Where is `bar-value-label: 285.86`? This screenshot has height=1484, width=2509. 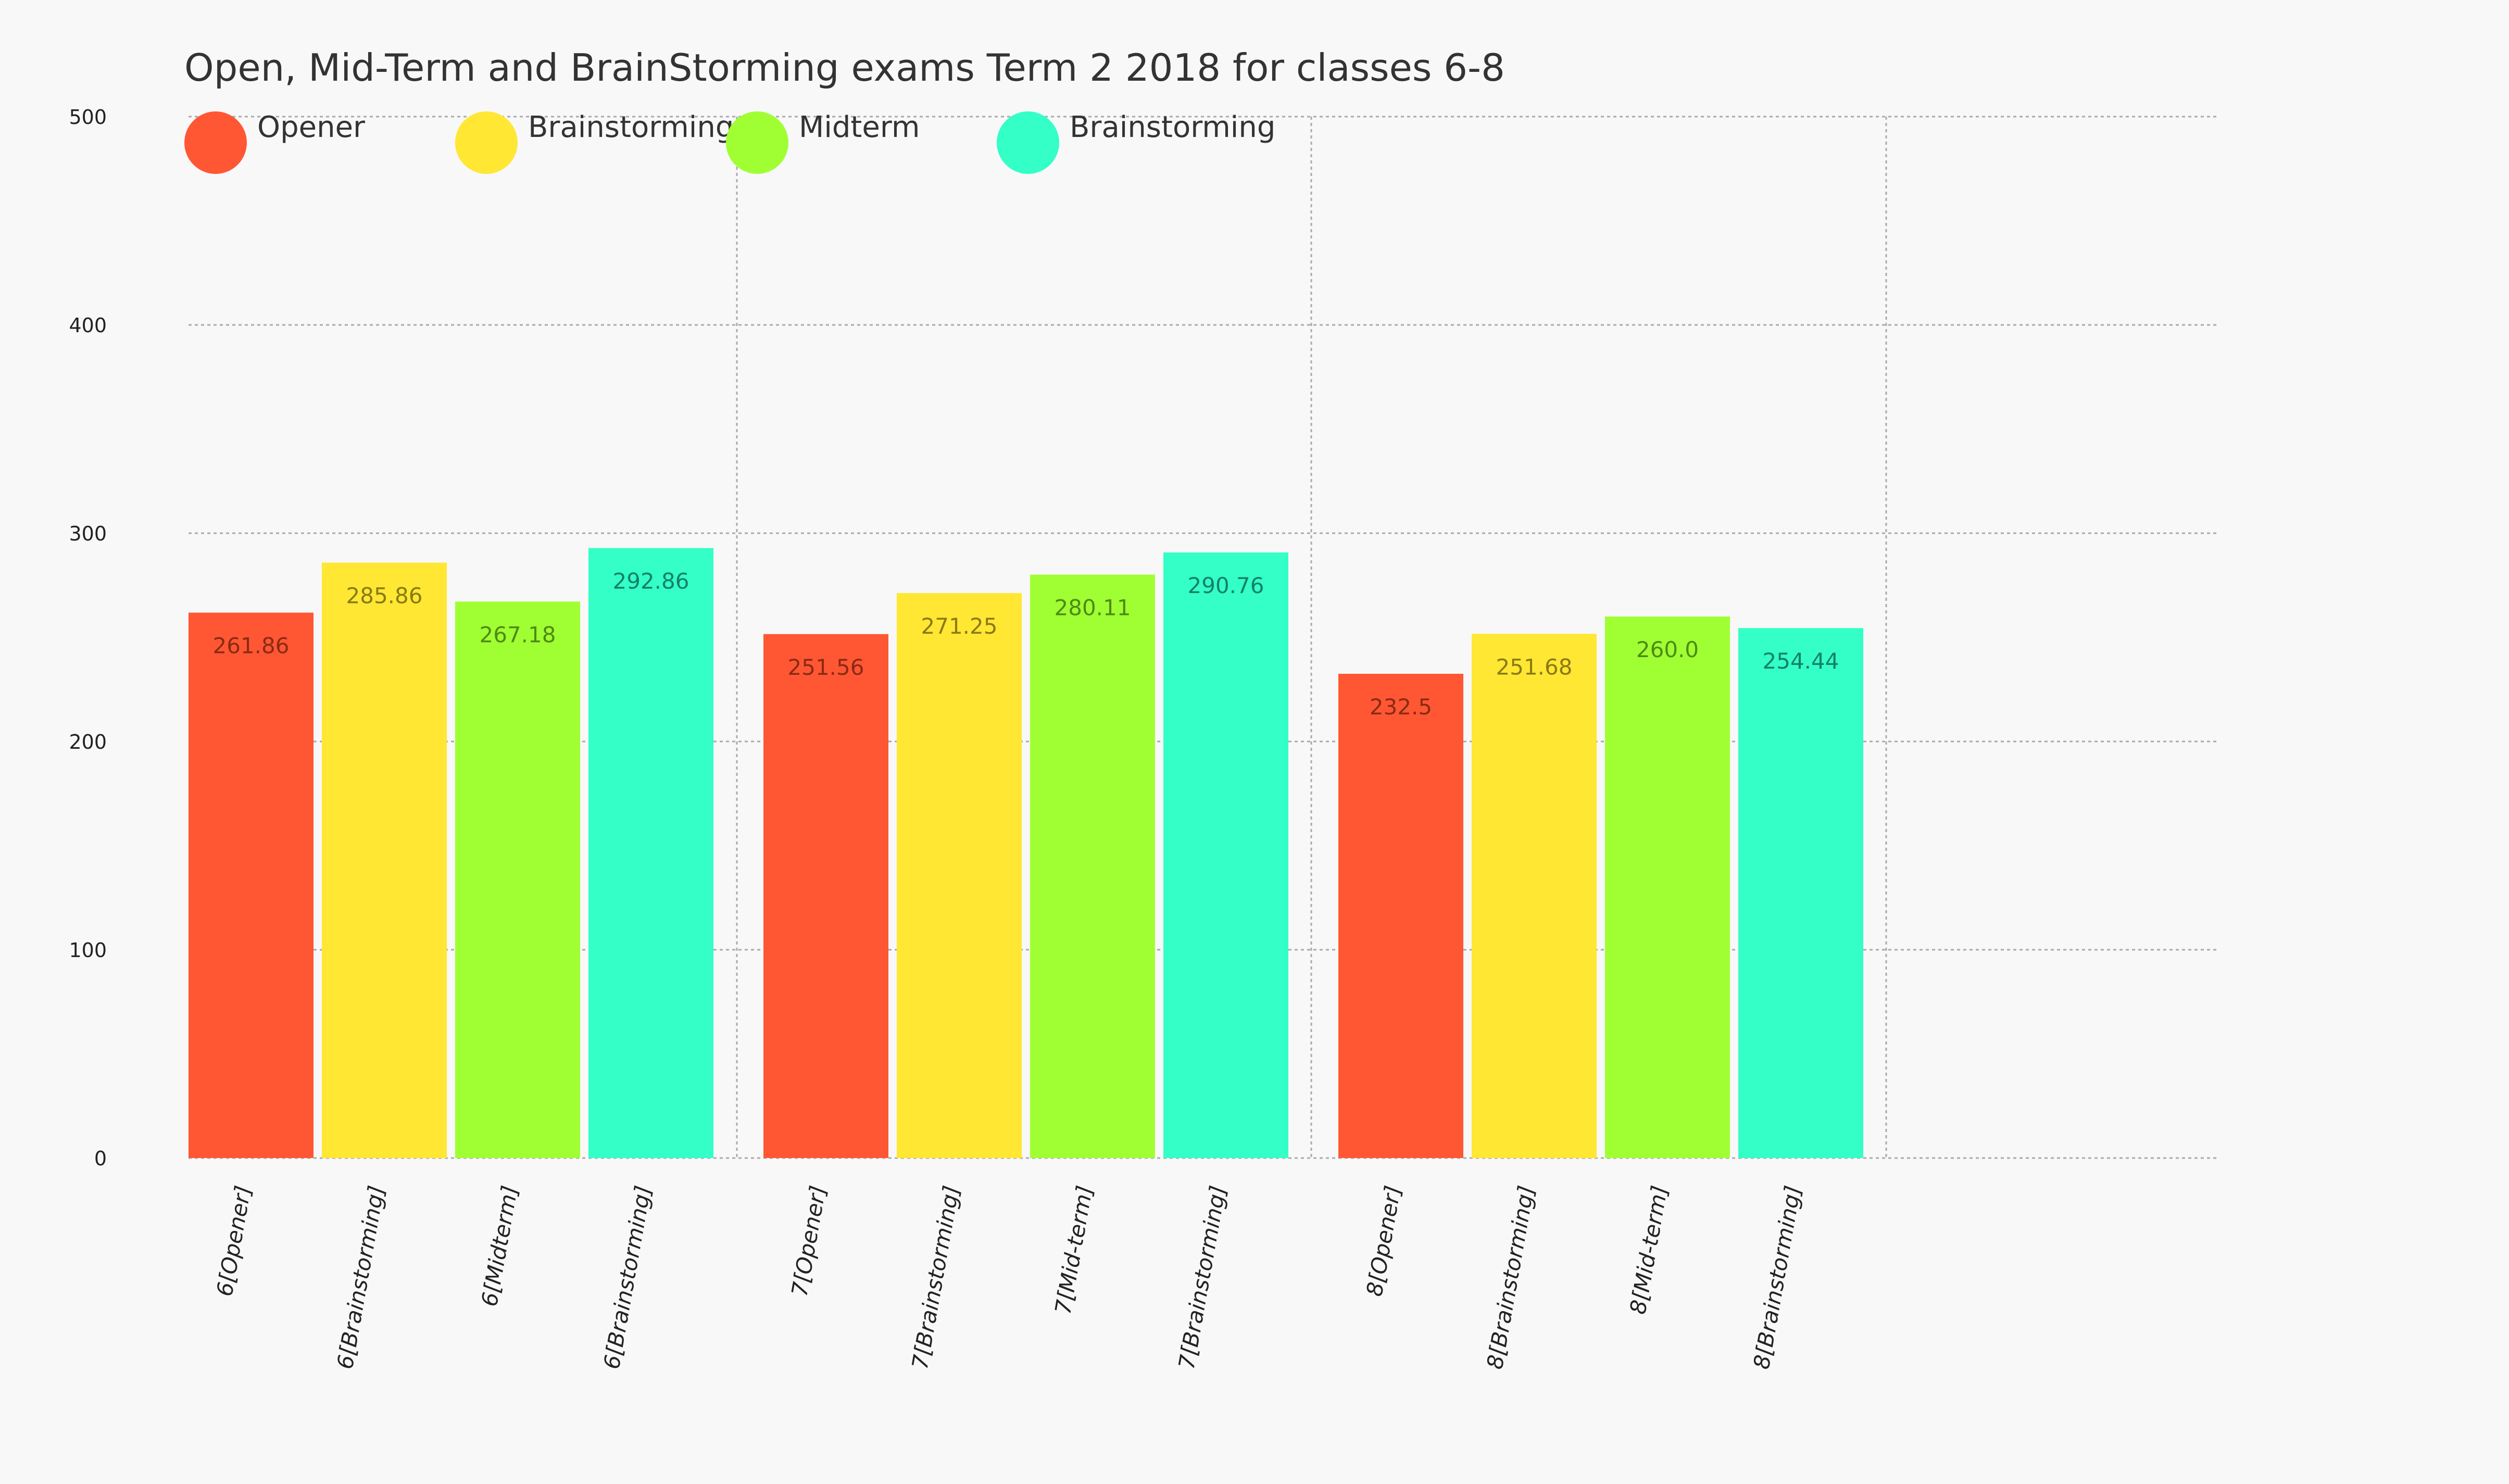
bar-value-label: 285.86 is located at coordinates (384, 596).